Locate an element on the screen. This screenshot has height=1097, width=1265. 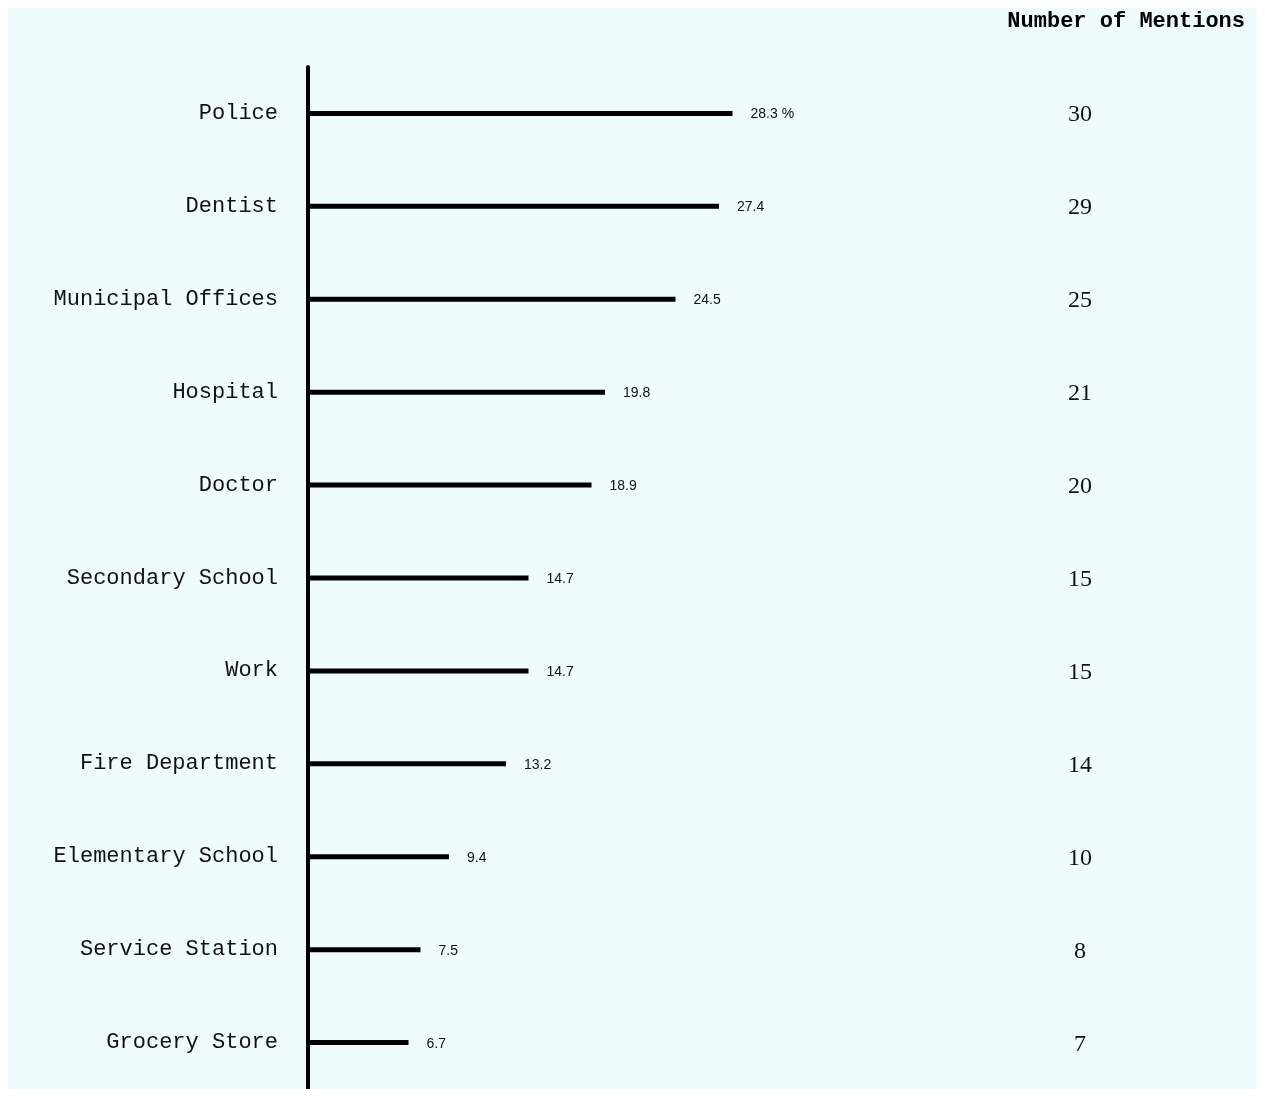
text: 25 is located at coordinates (1080, 299).